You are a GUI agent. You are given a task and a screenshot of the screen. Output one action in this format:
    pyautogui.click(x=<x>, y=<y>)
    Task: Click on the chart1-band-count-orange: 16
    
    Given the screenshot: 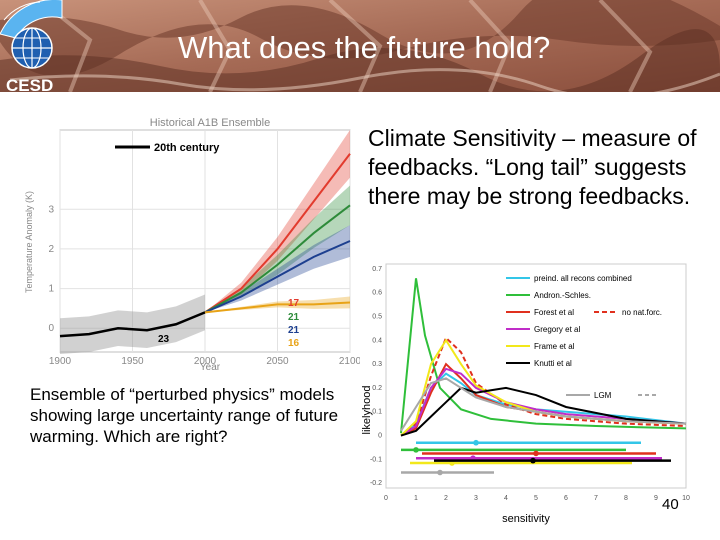 What is the action you would take?
    pyautogui.click(x=294, y=343)
    